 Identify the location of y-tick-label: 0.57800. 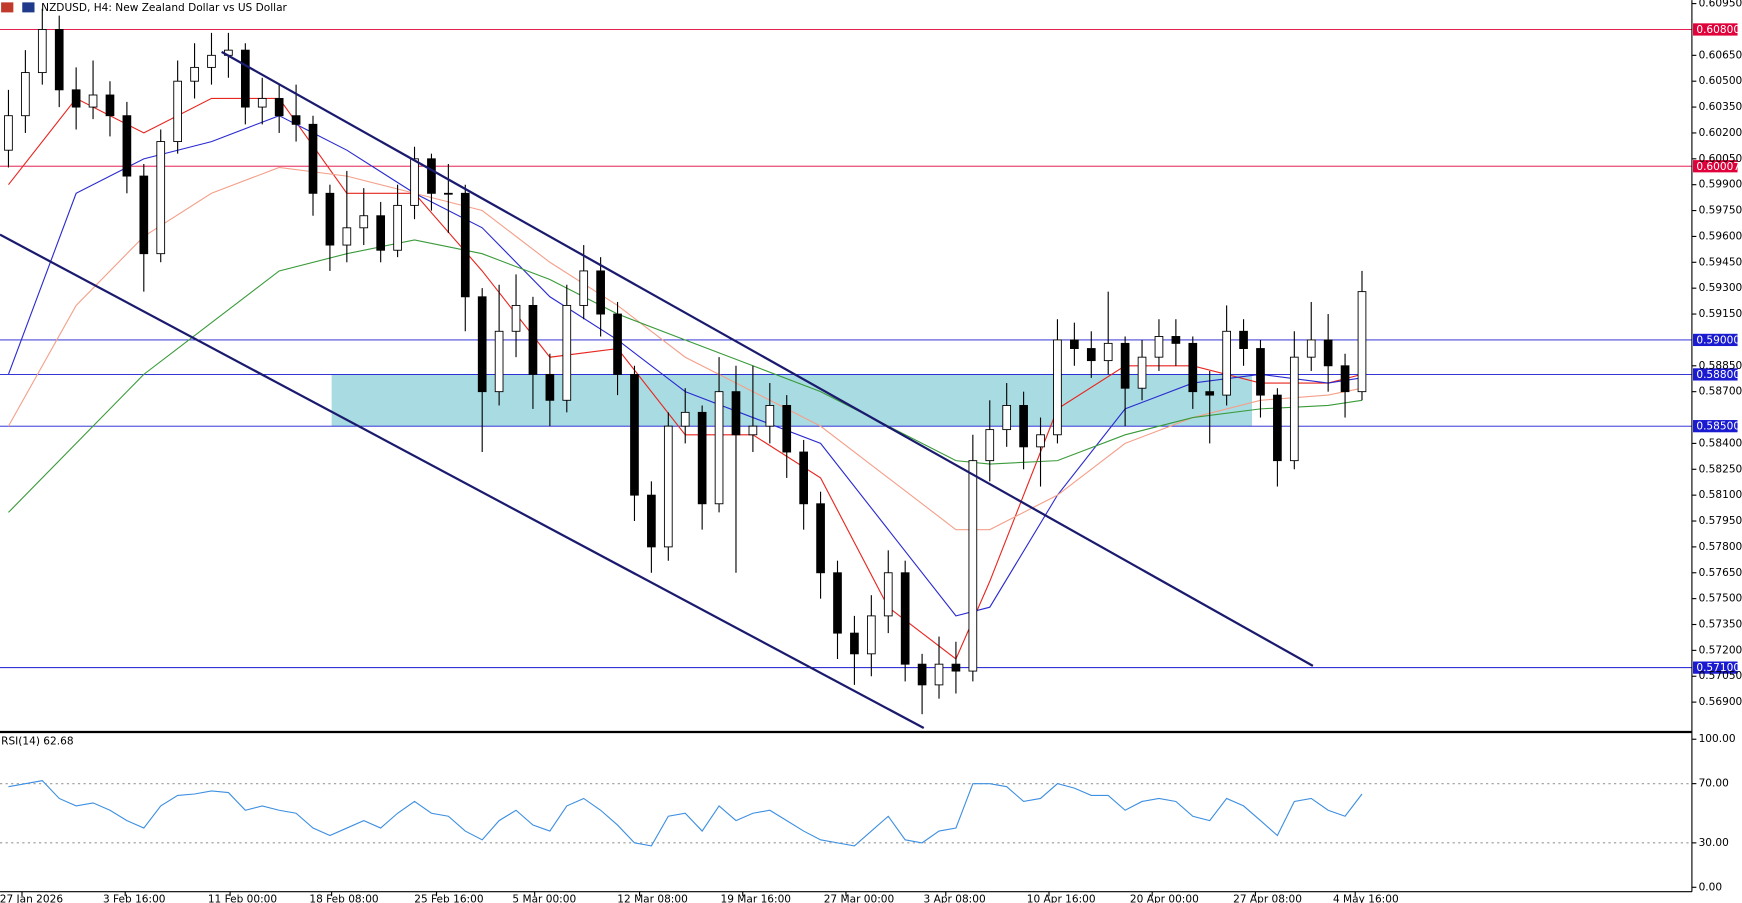
(1720, 547).